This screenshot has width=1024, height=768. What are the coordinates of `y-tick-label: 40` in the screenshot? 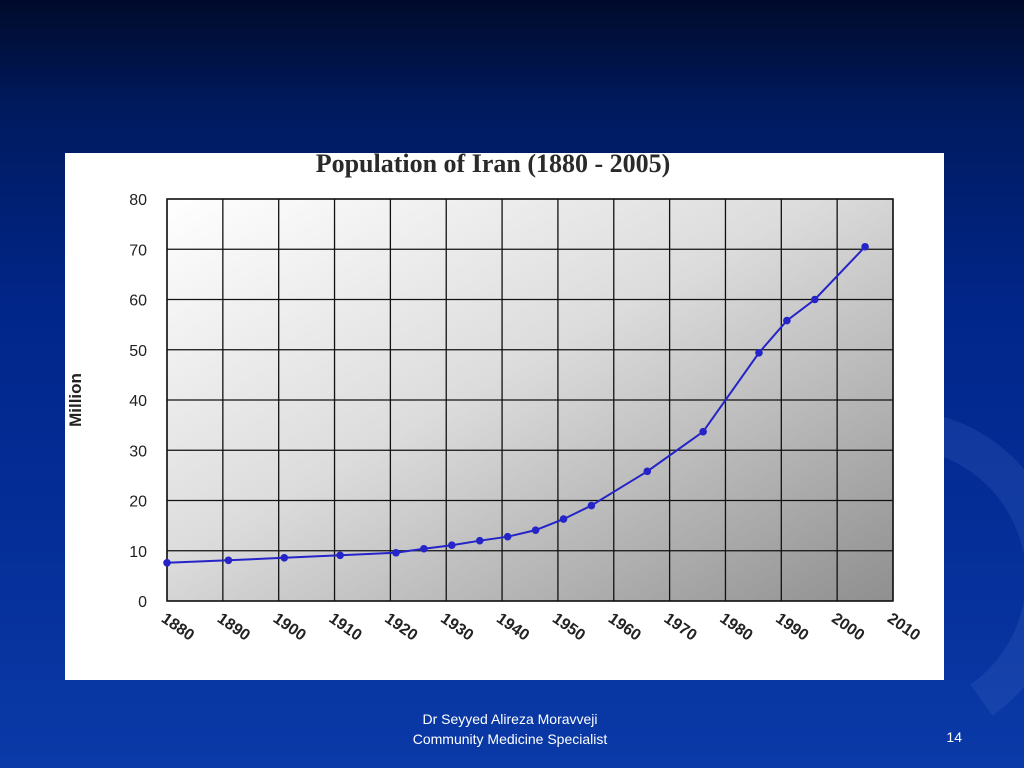 It's located at (138, 401).